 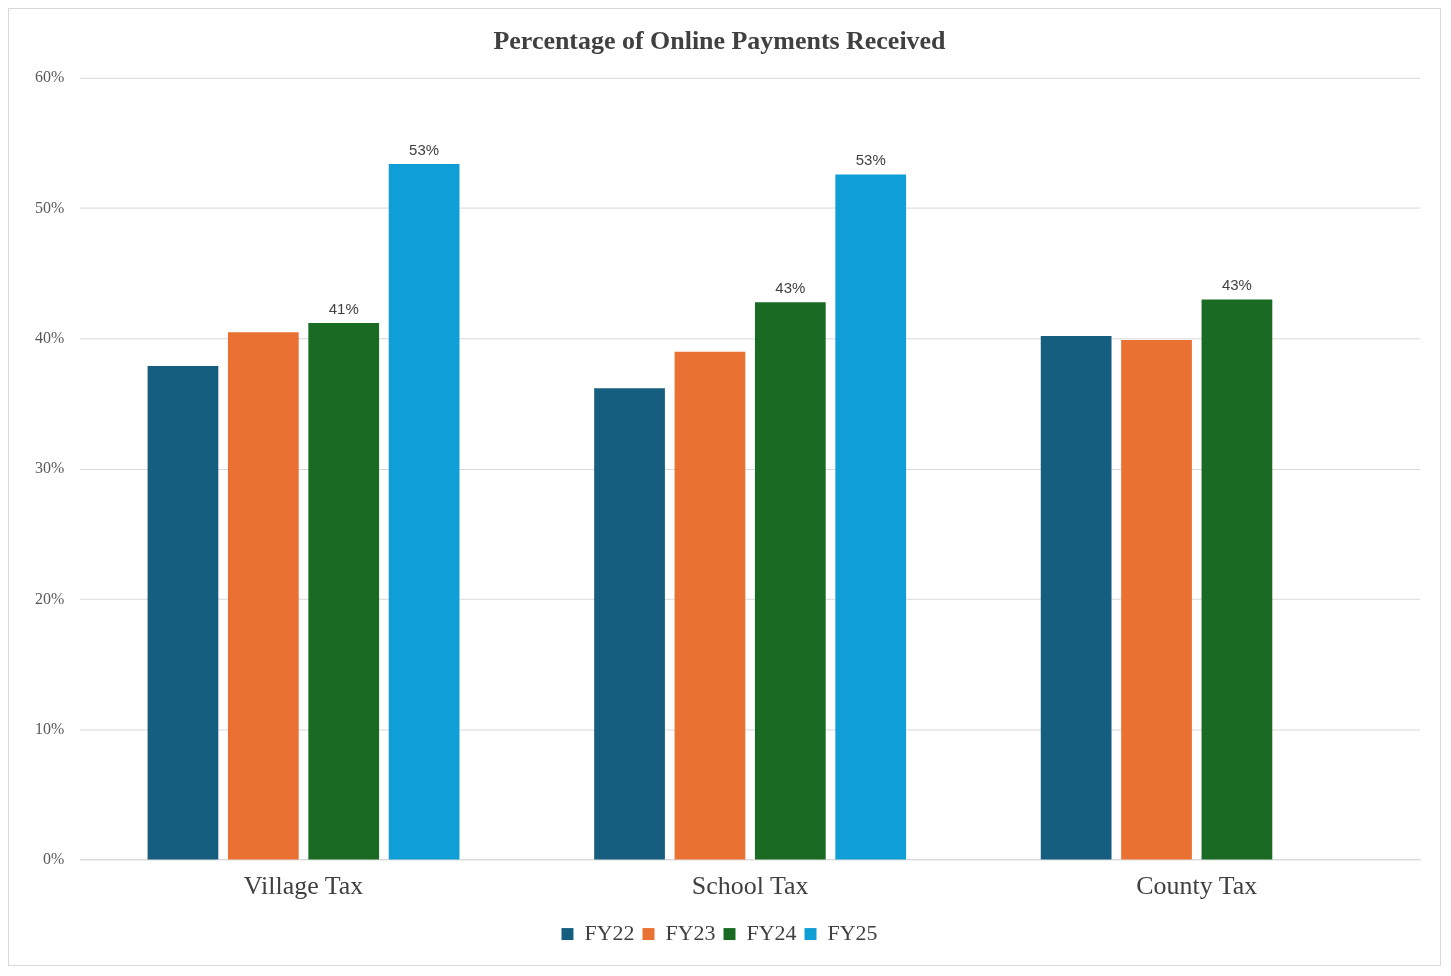 I want to click on x-tick-label: County Tax, so click(x=1197, y=886).